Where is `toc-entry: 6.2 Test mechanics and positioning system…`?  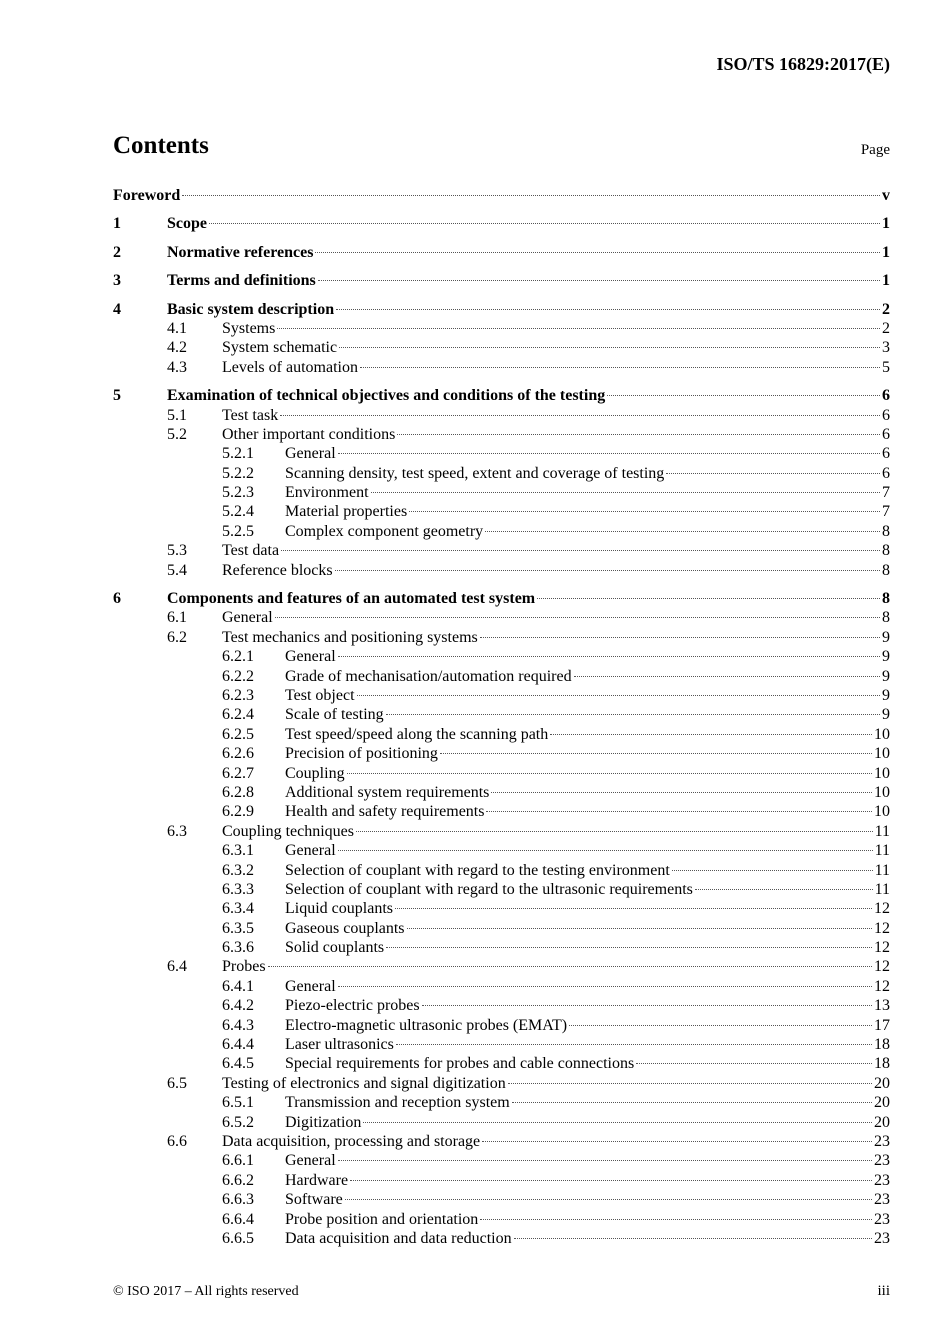 toc-entry: 6.2 Test mechanics and positioning system… is located at coordinates (501, 637).